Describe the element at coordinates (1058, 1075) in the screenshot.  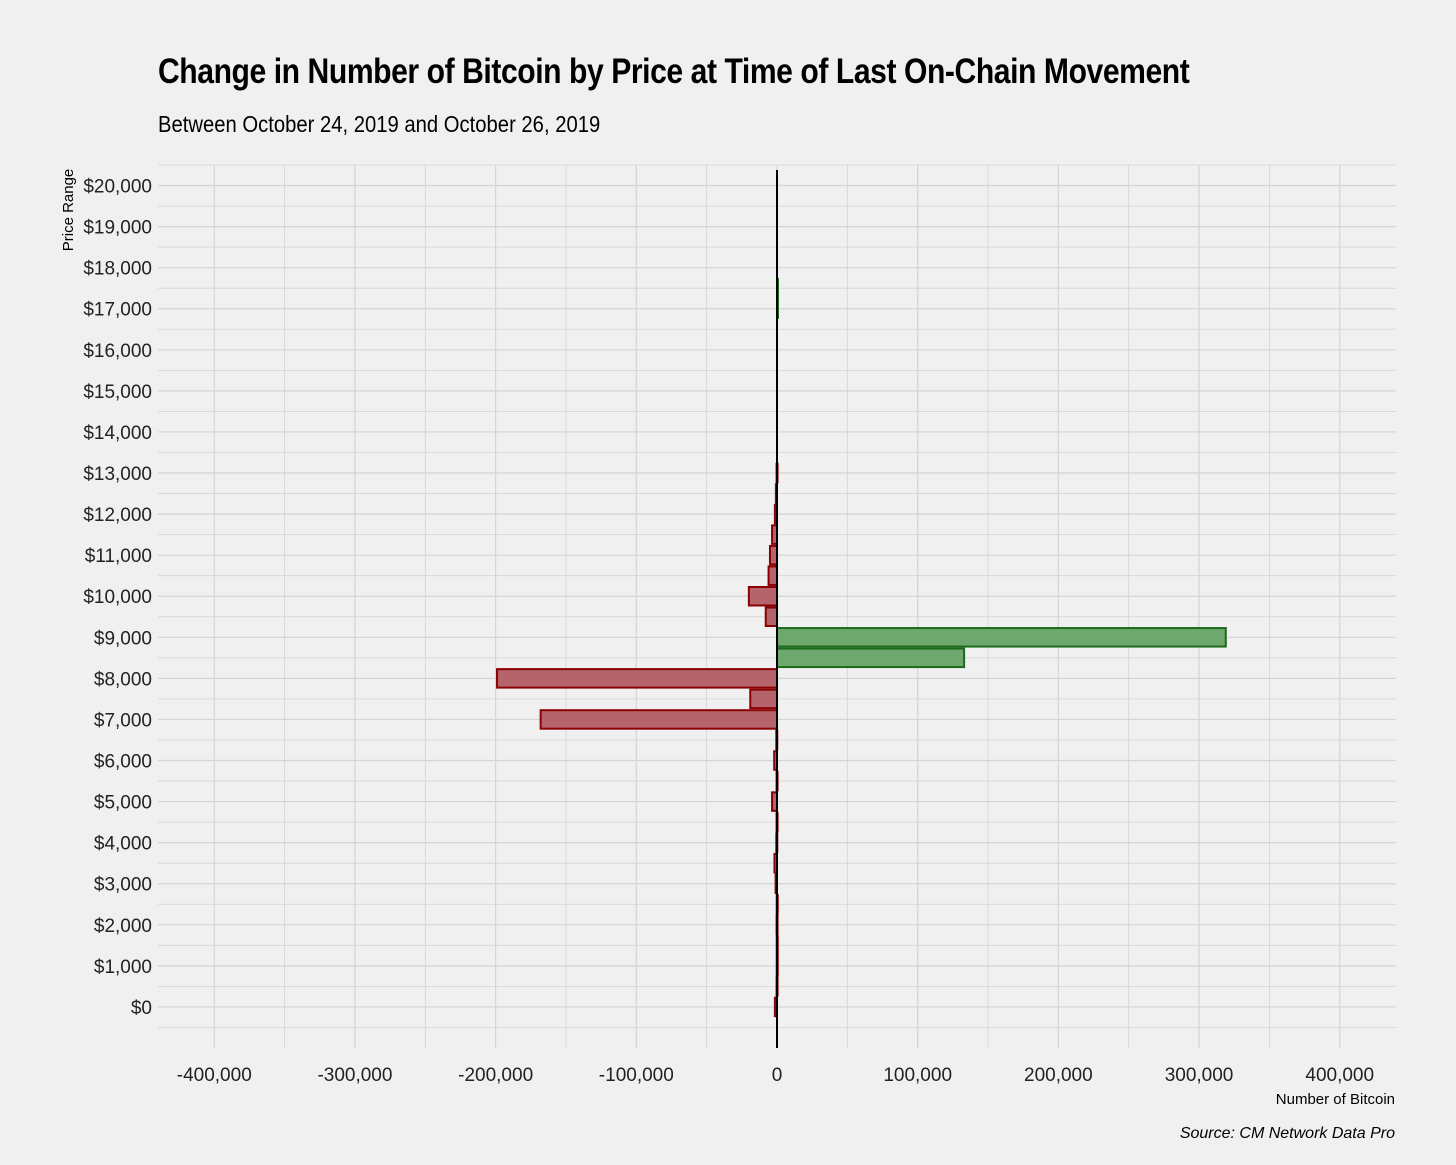
I see `x-tick-label: 200,000` at that location.